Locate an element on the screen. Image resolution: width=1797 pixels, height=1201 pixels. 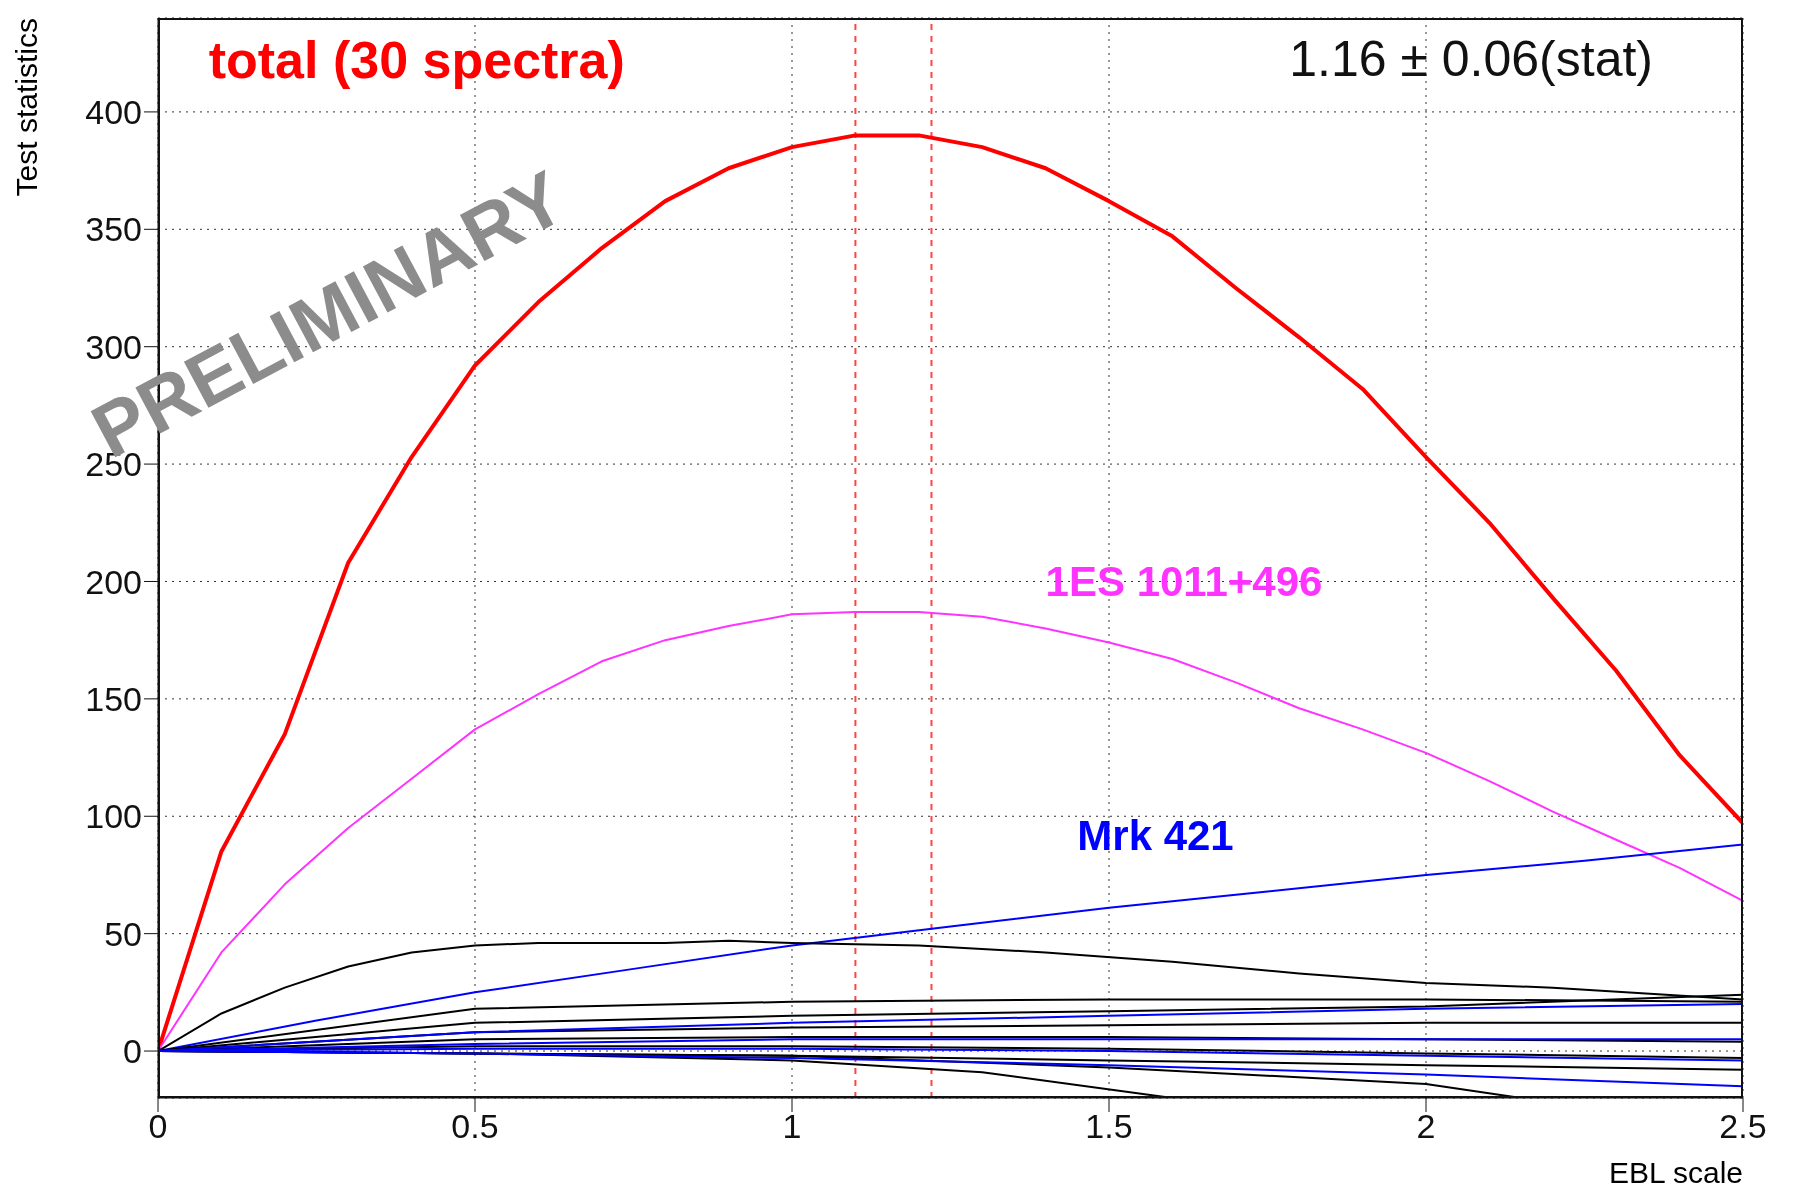
text: total (30 spectra) is located at coordinates (416, 59).